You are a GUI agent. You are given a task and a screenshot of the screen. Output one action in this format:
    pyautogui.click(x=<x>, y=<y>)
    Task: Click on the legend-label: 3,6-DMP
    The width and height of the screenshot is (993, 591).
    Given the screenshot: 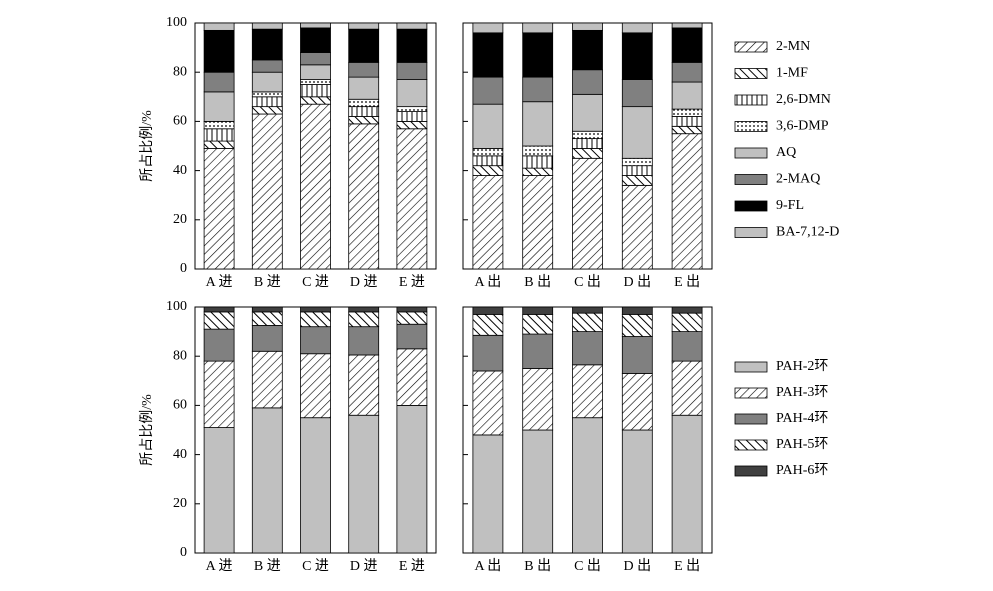 What is the action you would take?
    pyautogui.click(x=802, y=126)
    